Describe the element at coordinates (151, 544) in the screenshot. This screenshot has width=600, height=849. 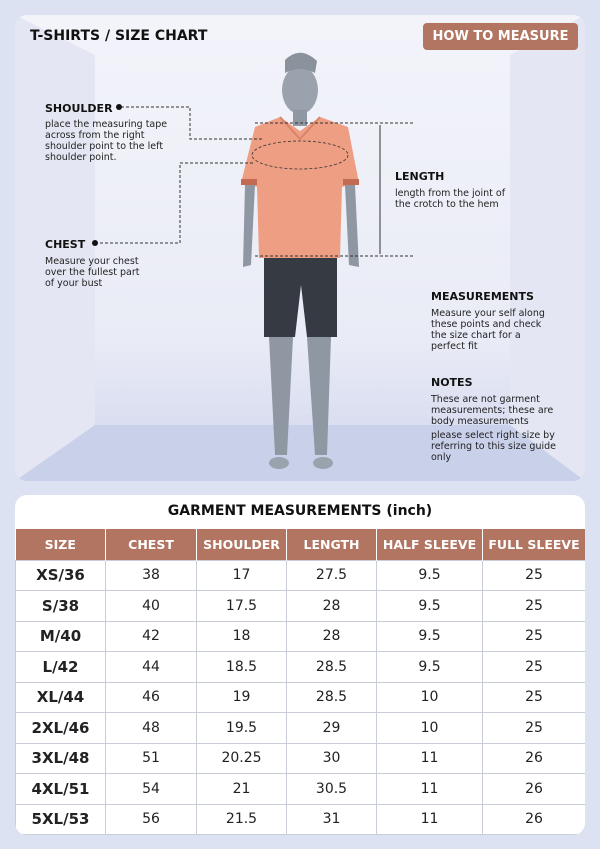
I see `column-header: CHEST` at that location.